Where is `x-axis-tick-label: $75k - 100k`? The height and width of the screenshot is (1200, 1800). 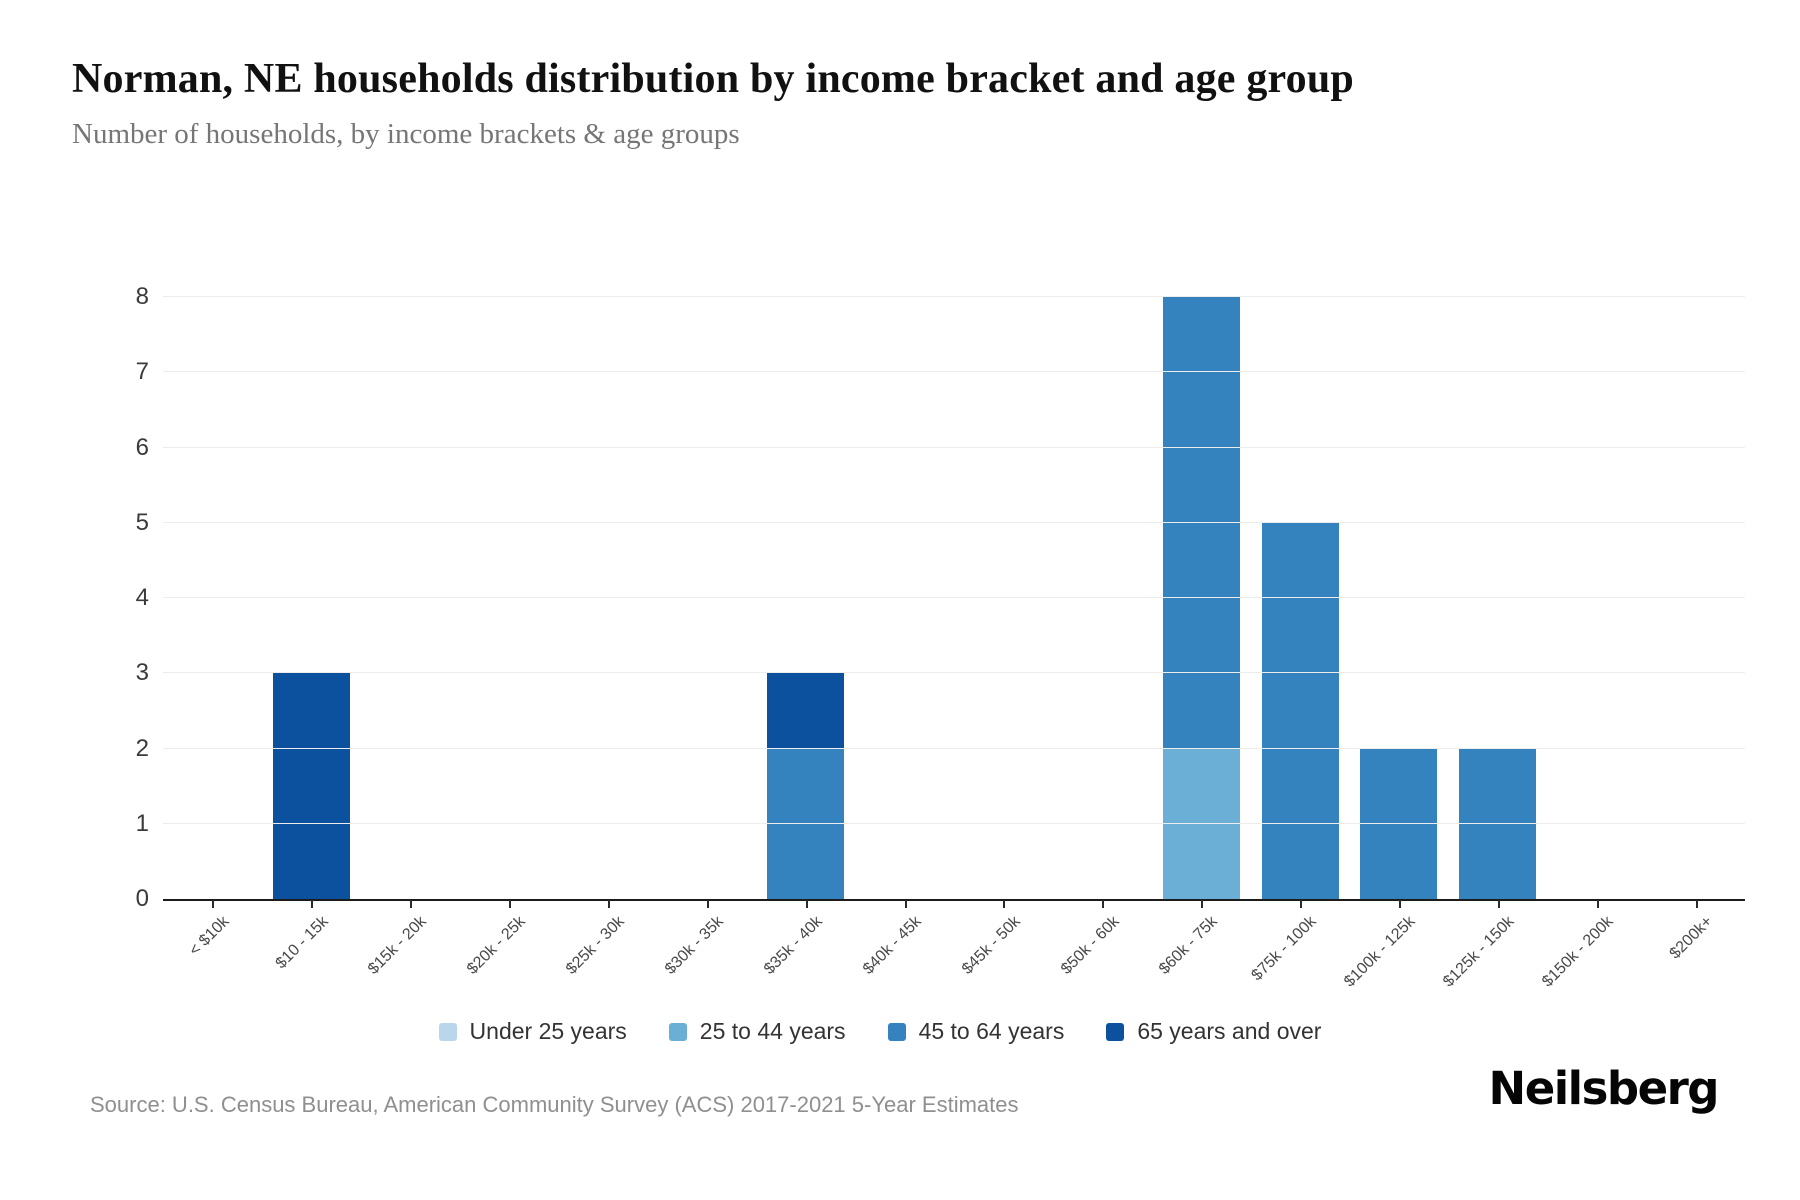 x-axis-tick-label: $75k - 100k is located at coordinates (1284, 949).